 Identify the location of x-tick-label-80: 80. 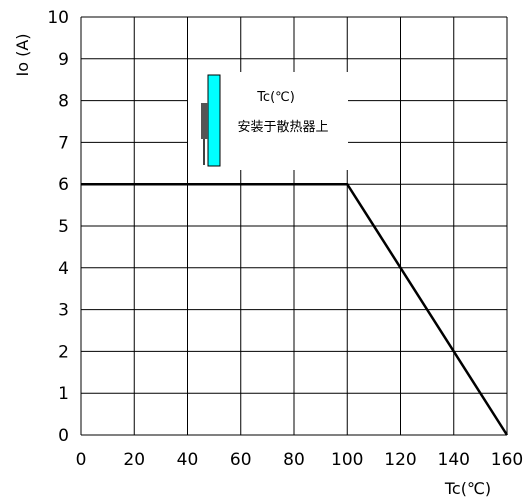
(294, 460).